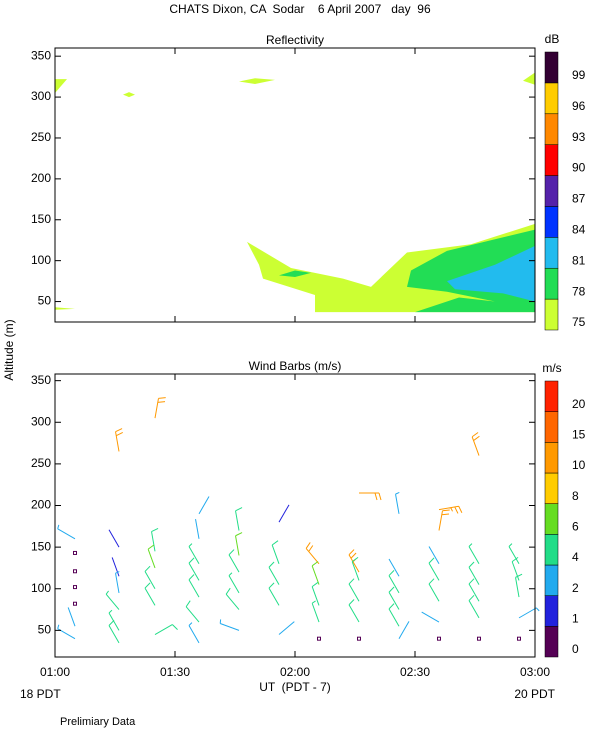  Describe the element at coordinates (552, 39) in the screenshot. I see `colorbar-title: dB` at that location.